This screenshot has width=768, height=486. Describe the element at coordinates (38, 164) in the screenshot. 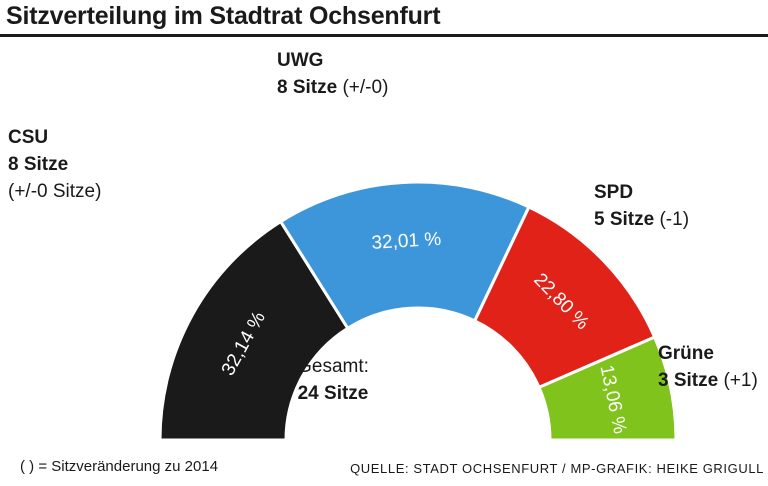

I see `party-seats-csu: 8 Sitze` at that location.